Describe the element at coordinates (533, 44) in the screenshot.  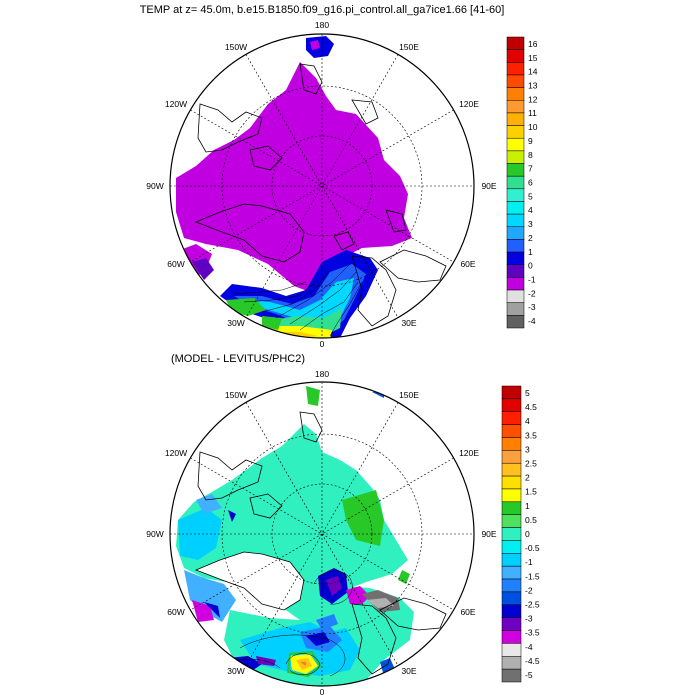
I see `top-colorbar-label: 16` at that location.